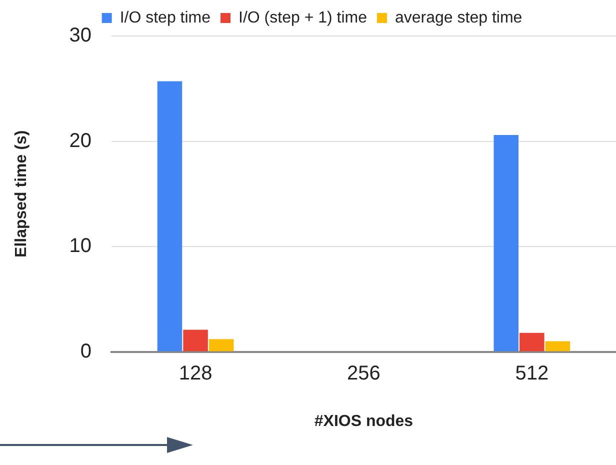  What do you see at coordinates (165, 17) in the screenshot?
I see `legend-label: I/O step time` at bounding box center [165, 17].